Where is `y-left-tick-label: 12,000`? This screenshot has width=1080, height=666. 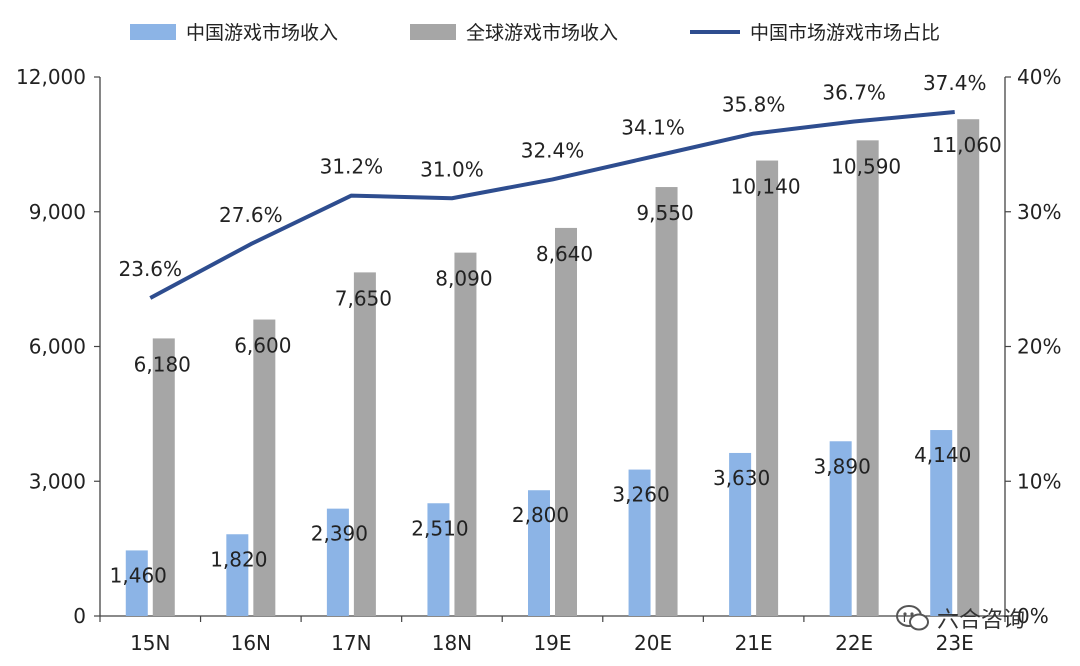 y-left-tick-label: 12,000 is located at coordinates (51, 77).